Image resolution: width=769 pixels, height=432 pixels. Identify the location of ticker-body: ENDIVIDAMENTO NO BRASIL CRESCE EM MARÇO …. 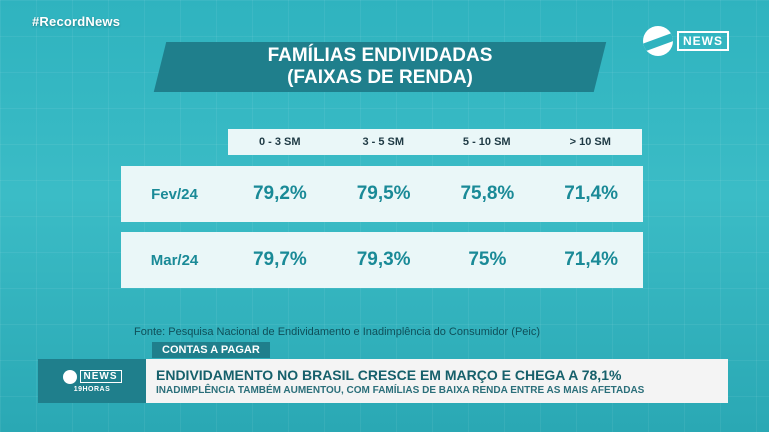
(437, 381).